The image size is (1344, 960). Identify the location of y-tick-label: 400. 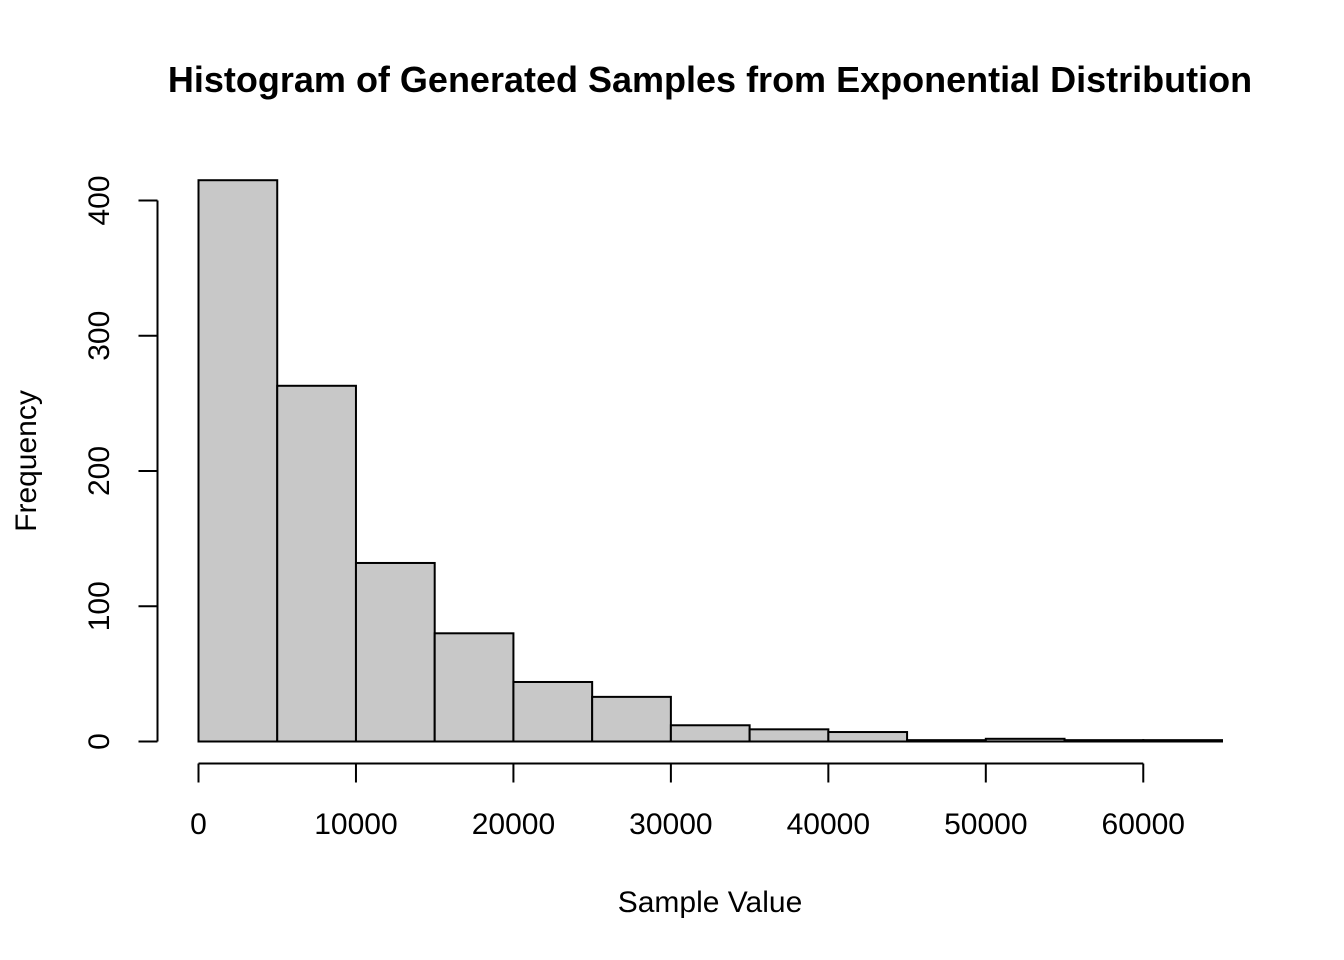
(99, 200).